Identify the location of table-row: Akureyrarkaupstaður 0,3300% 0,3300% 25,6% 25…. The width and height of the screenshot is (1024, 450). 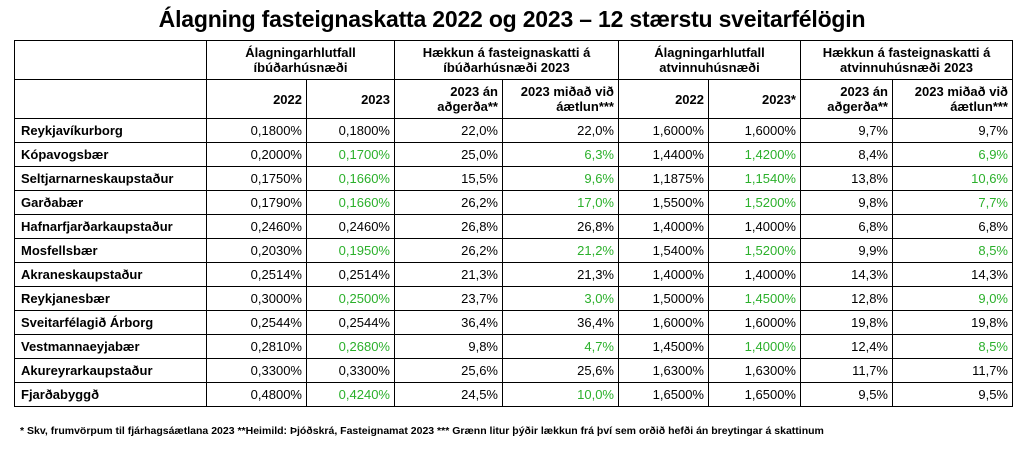
(513, 370).